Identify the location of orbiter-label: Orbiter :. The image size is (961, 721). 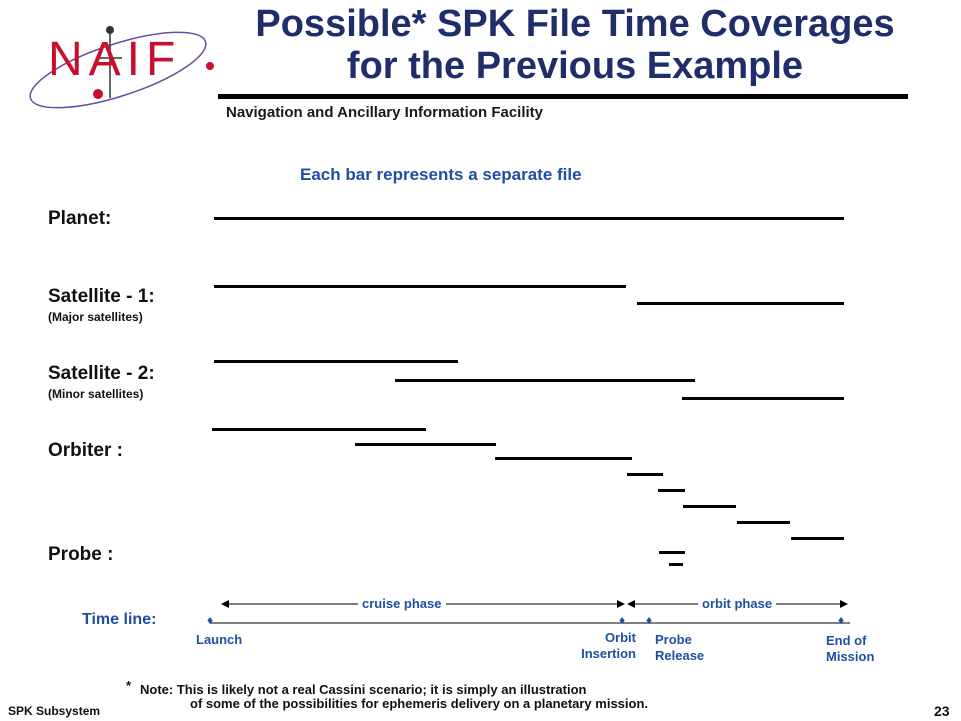
(85, 450).